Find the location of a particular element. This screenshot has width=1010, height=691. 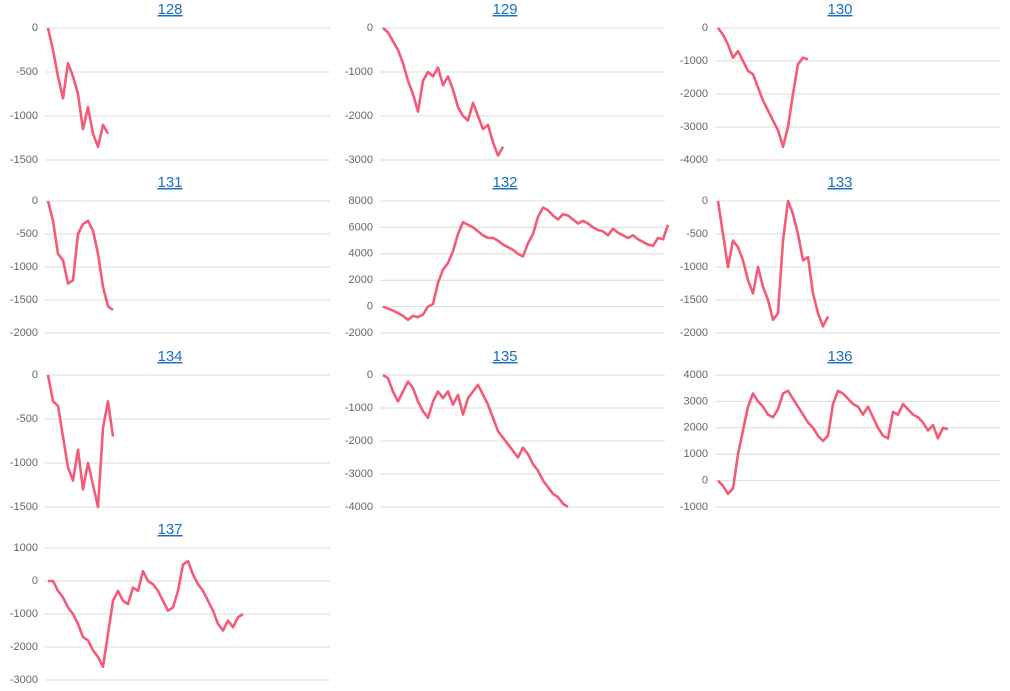

chart-title: 128 is located at coordinates (169, 9).